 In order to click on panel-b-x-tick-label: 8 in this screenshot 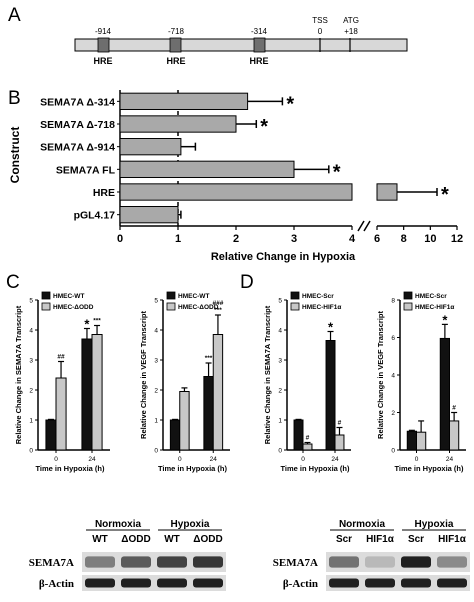, I will do `click(404, 239)`.